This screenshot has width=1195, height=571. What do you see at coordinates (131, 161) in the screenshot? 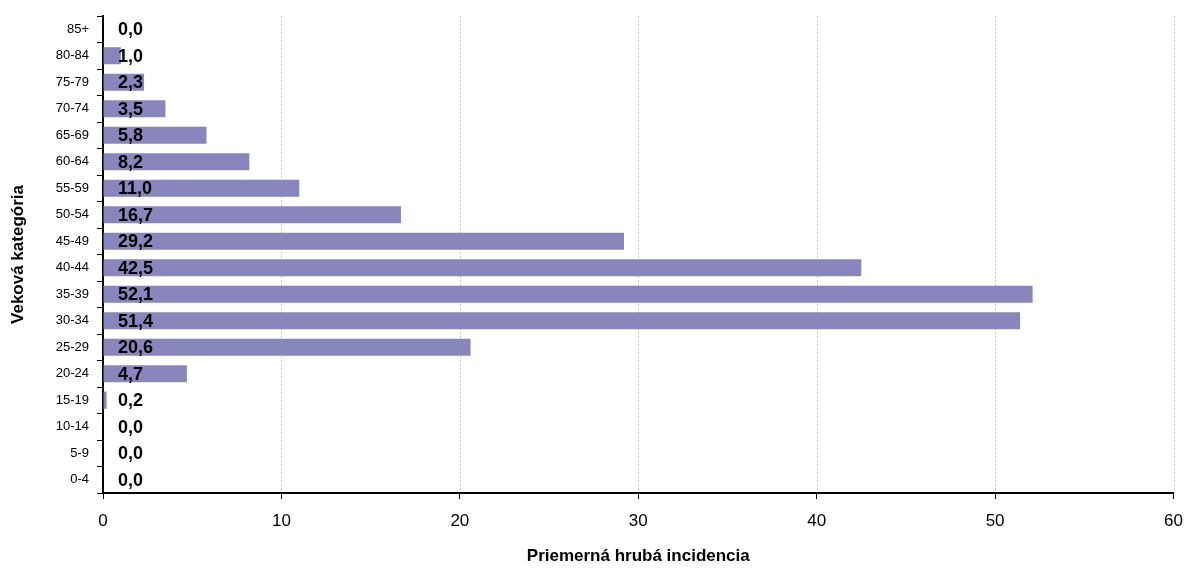
I see `data-label: 8,2` at bounding box center [131, 161].